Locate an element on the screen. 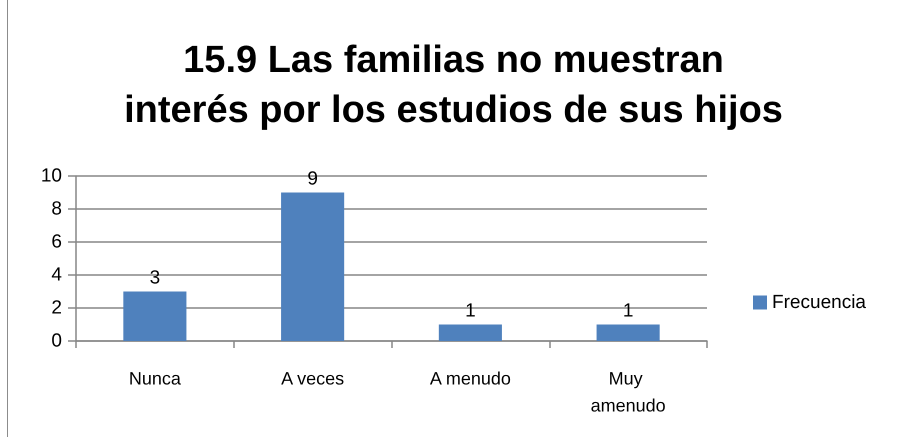 This screenshot has width=907, height=437. legend-label: Frecuencia is located at coordinates (819, 302).